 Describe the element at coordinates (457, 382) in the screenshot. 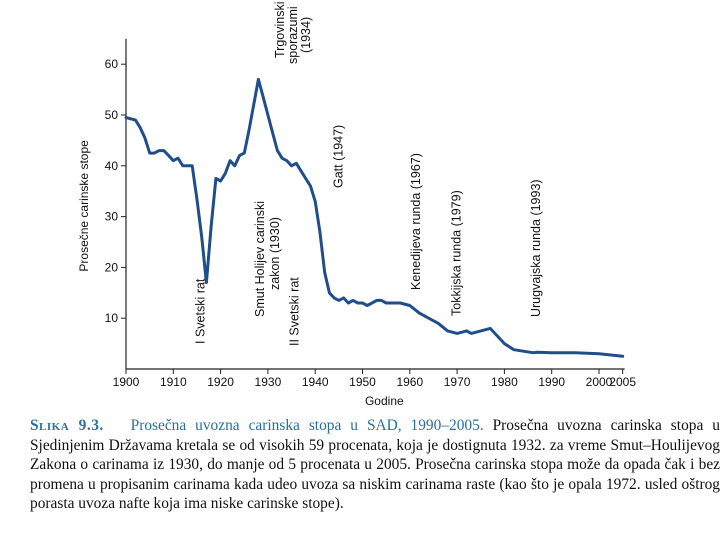

I see `x-tick-label: 1970` at that location.